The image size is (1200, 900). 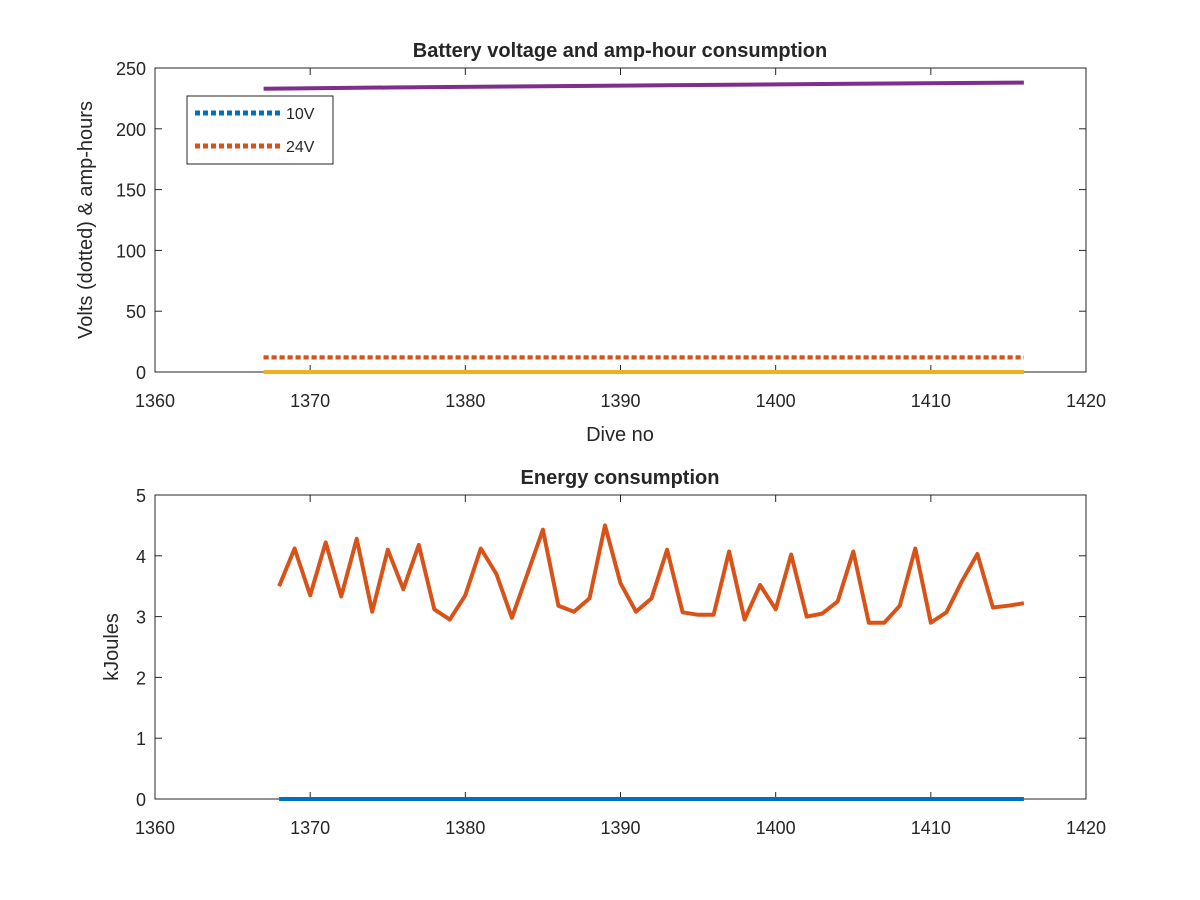 I want to click on voltage-x-tick-label: 1360, so click(x=155, y=401).